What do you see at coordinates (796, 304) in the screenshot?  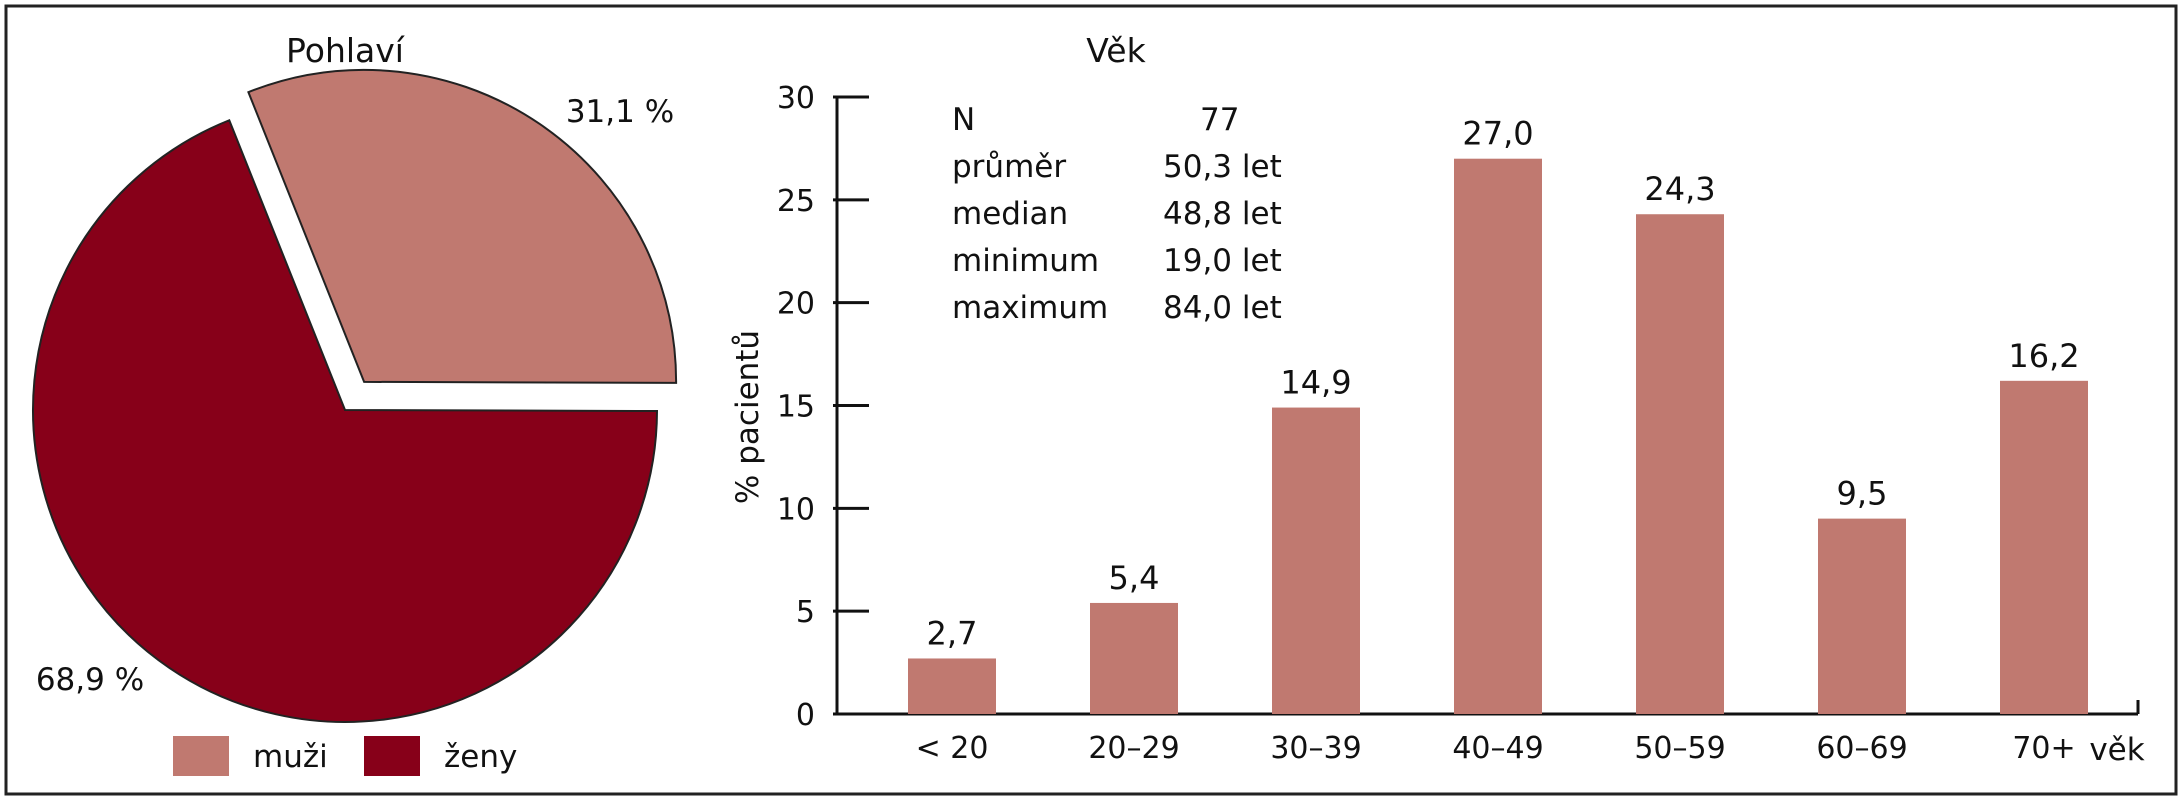 I see `y-tick-label-20: 20` at bounding box center [796, 304].